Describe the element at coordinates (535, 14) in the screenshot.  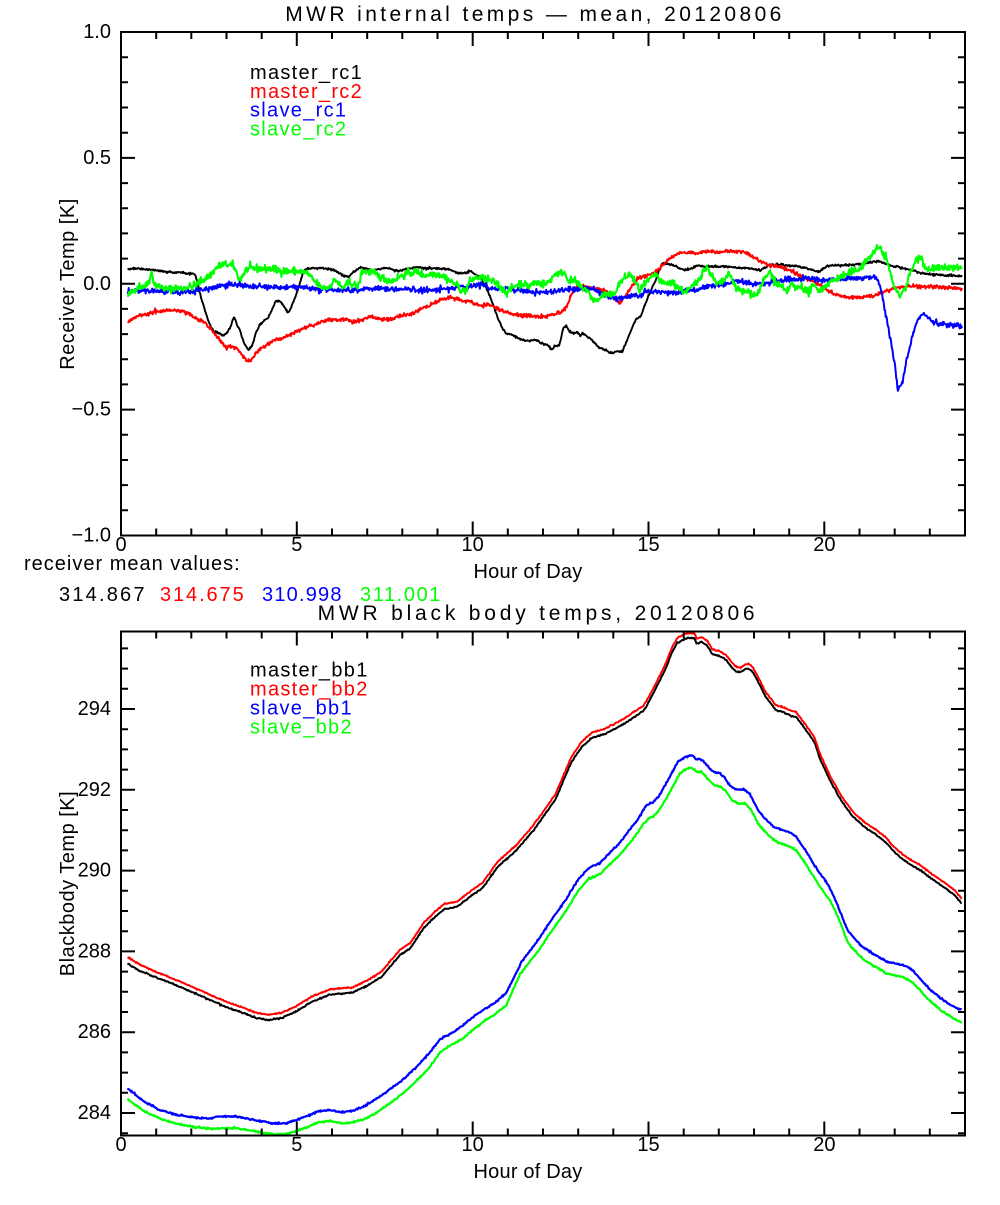
I see `svg-text:MWR internal temps — mean, 201: MWR internal temps — mean, 20120806` at that location.